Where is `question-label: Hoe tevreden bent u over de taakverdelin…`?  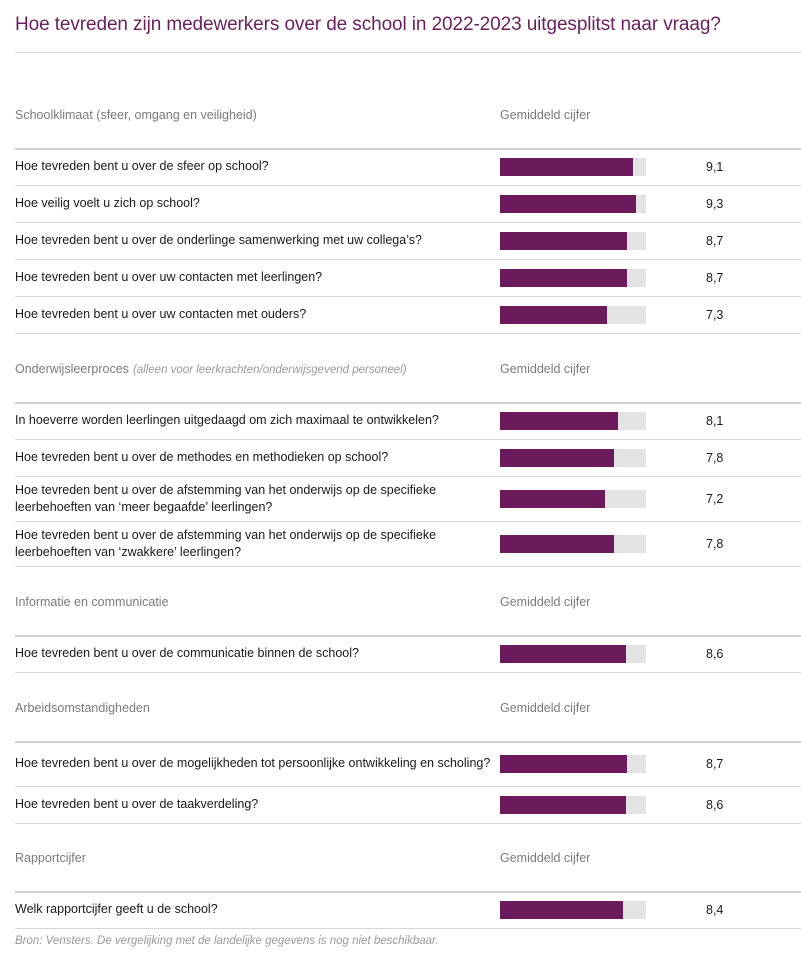
question-label: Hoe tevreden bent u over de taakverdelin… is located at coordinates (137, 804).